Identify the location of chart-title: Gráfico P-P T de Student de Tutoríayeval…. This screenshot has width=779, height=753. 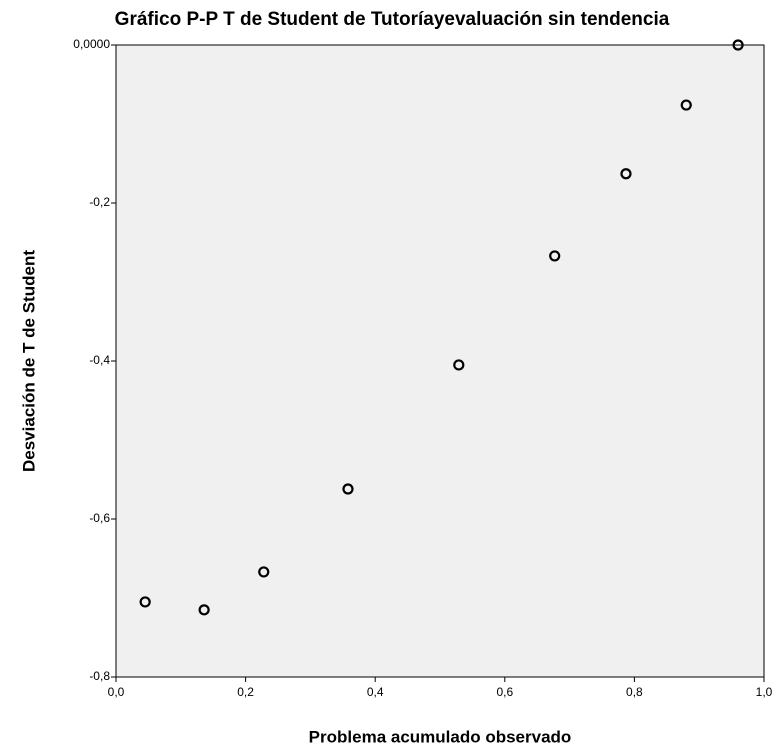
(392, 19).